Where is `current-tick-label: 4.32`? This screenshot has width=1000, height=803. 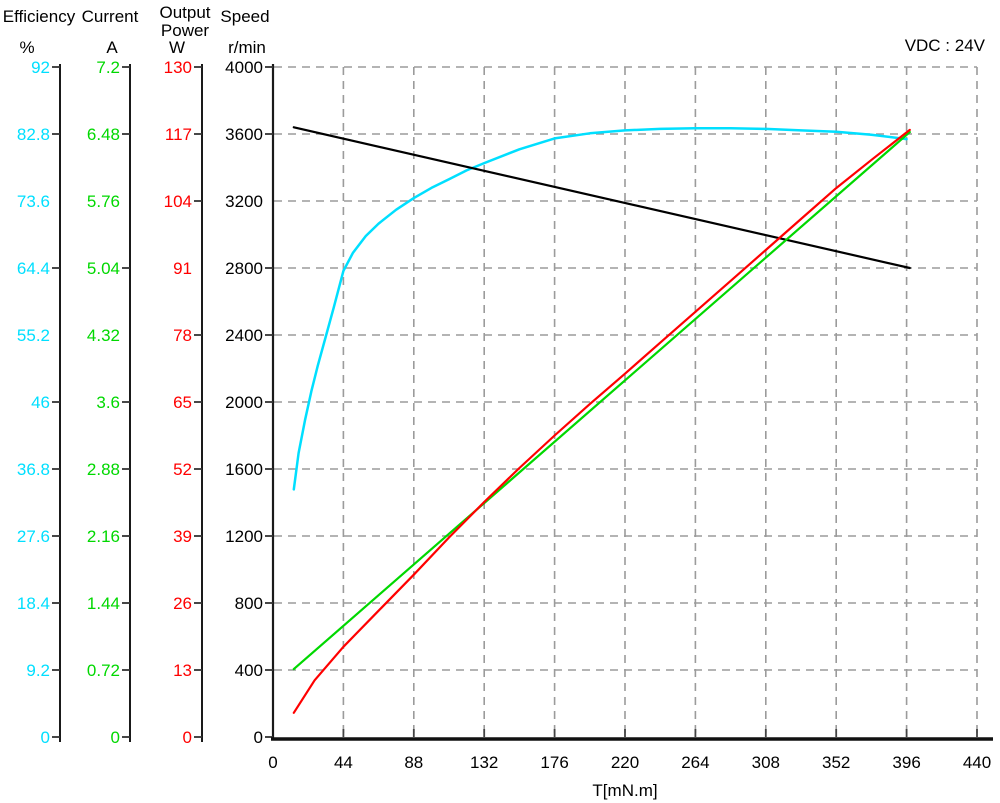
current-tick-label: 4.32 is located at coordinates (103, 335).